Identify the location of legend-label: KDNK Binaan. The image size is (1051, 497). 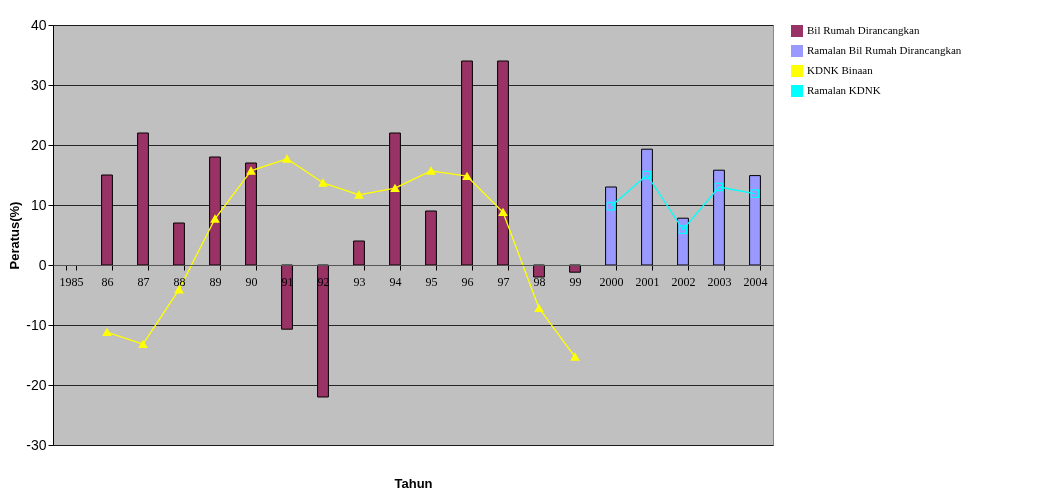
(840, 70).